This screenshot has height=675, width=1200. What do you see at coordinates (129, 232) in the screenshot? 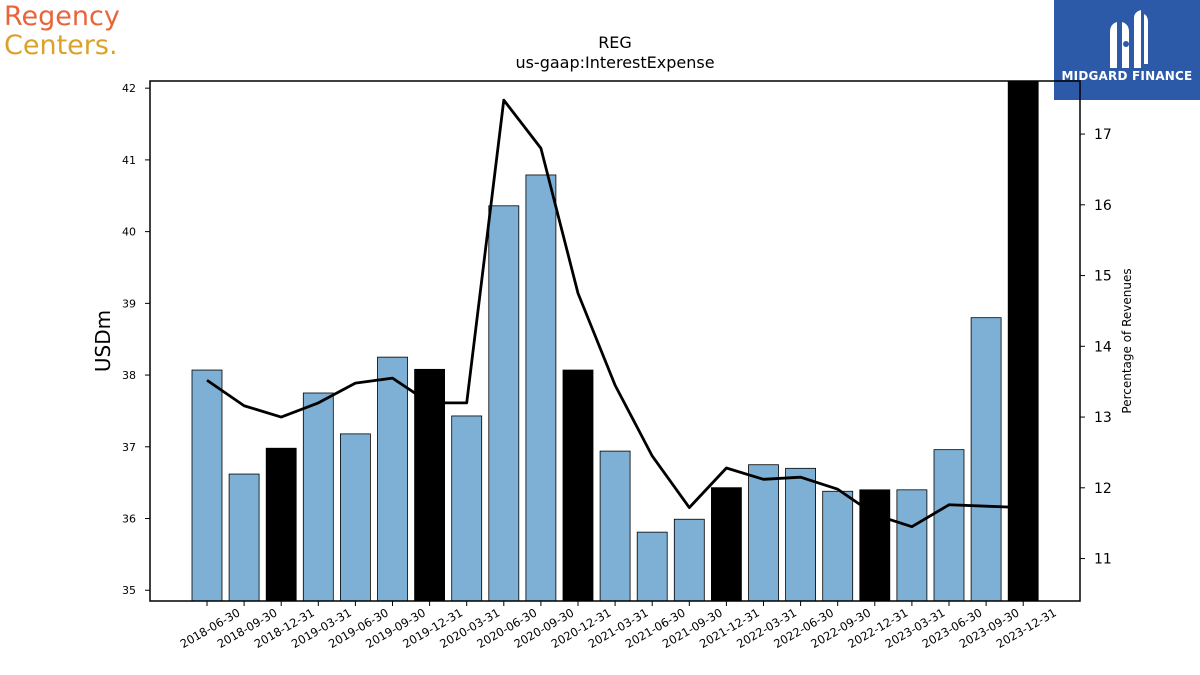
I see `y-tick-label: 40` at bounding box center [129, 232].